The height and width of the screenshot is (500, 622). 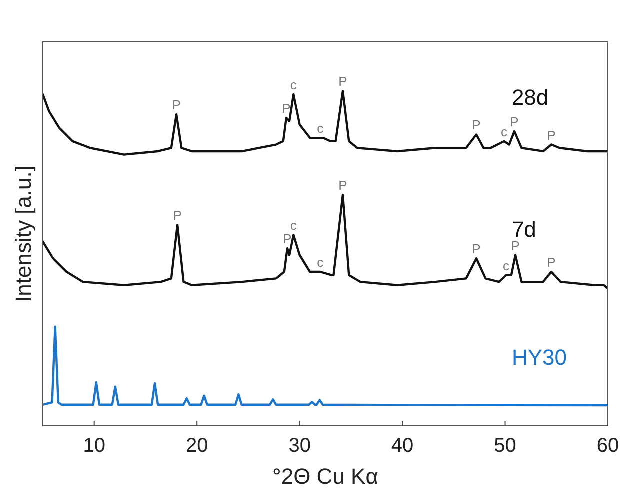 I want to click on x-tick-label: 30, so click(x=299, y=446).